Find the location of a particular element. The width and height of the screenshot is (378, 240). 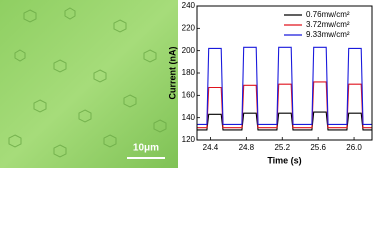

x-tick-label: 26.0 is located at coordinates (354, 147).